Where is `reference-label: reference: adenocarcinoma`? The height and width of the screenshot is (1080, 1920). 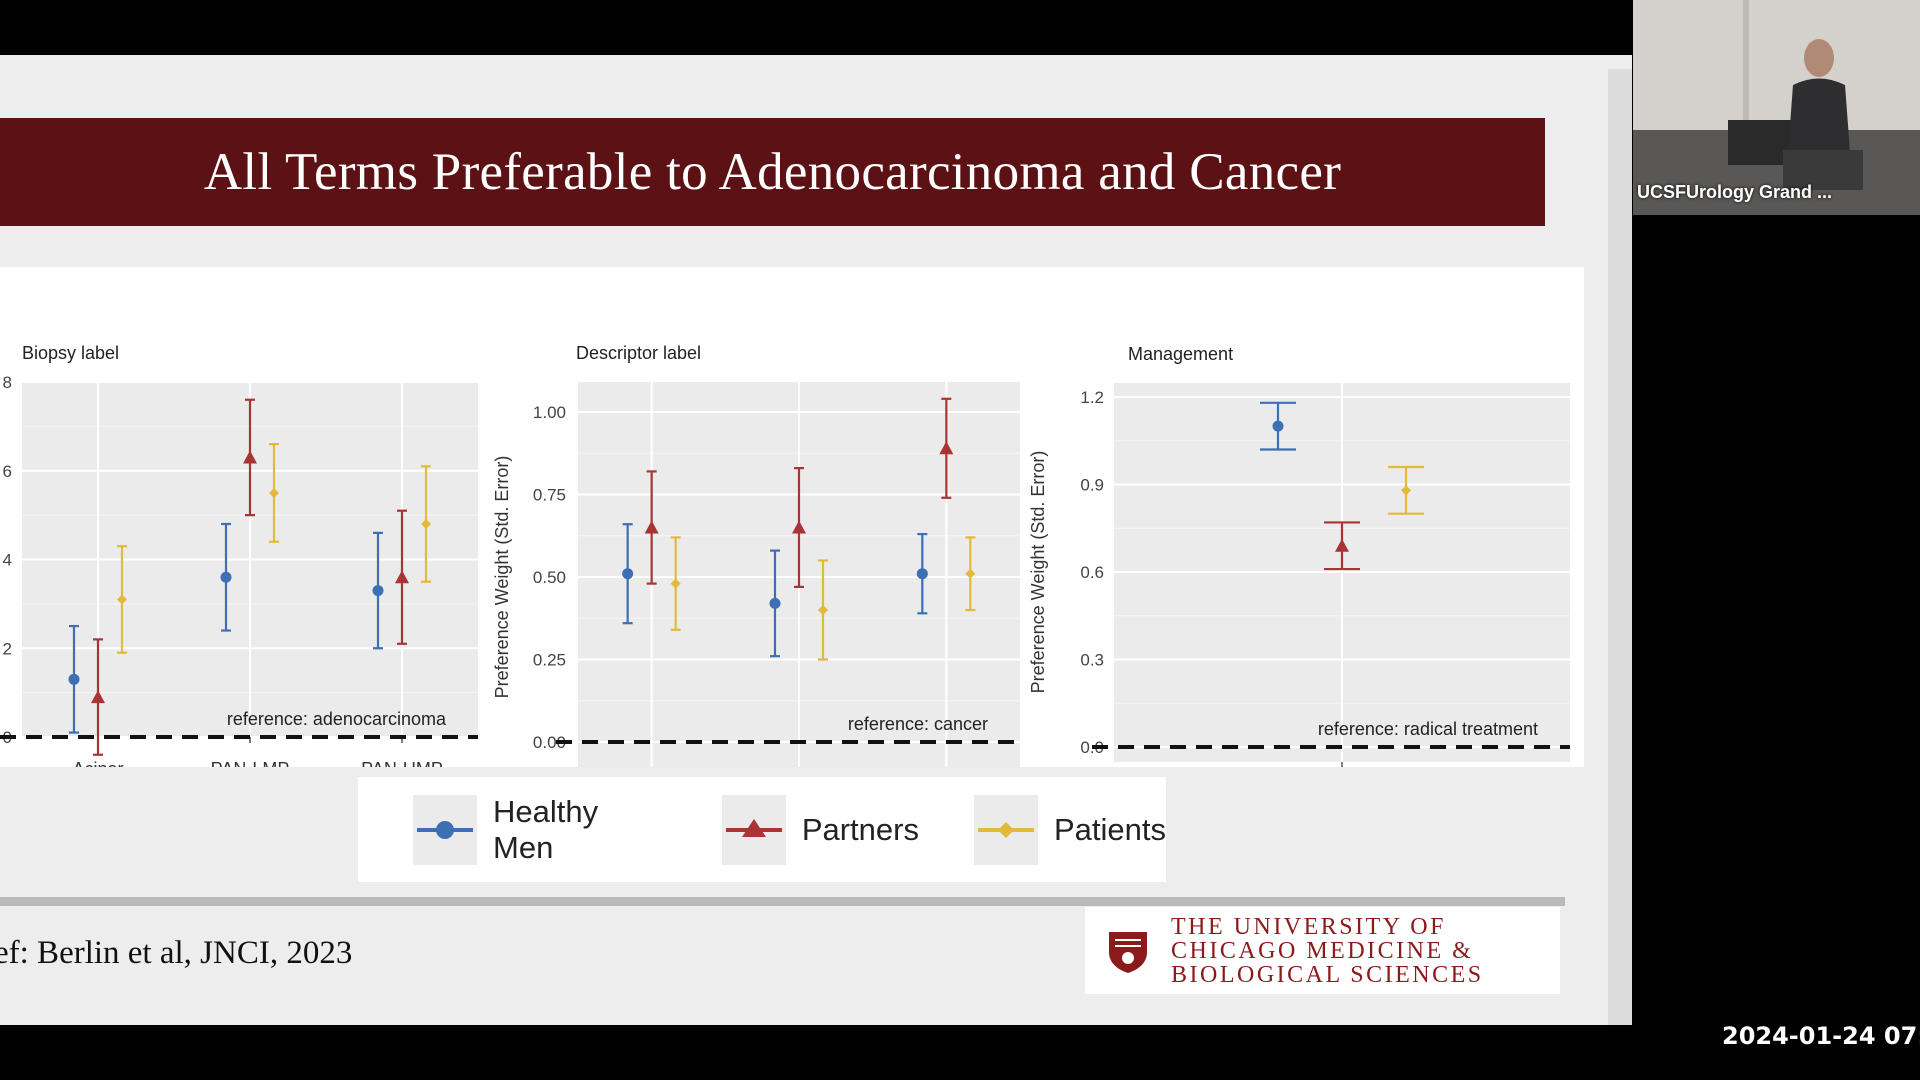
reference-label: reference: adenocarcinoma is located at coordinates (337, 719).